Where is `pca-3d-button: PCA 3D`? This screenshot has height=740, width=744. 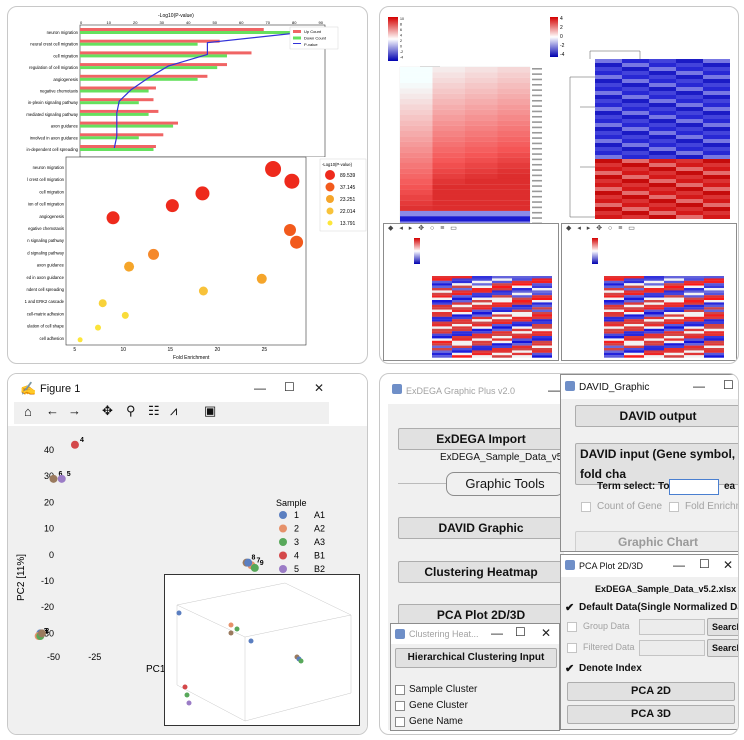
pca-3d-button: PCA 3D is located at coordinates (651, 714).